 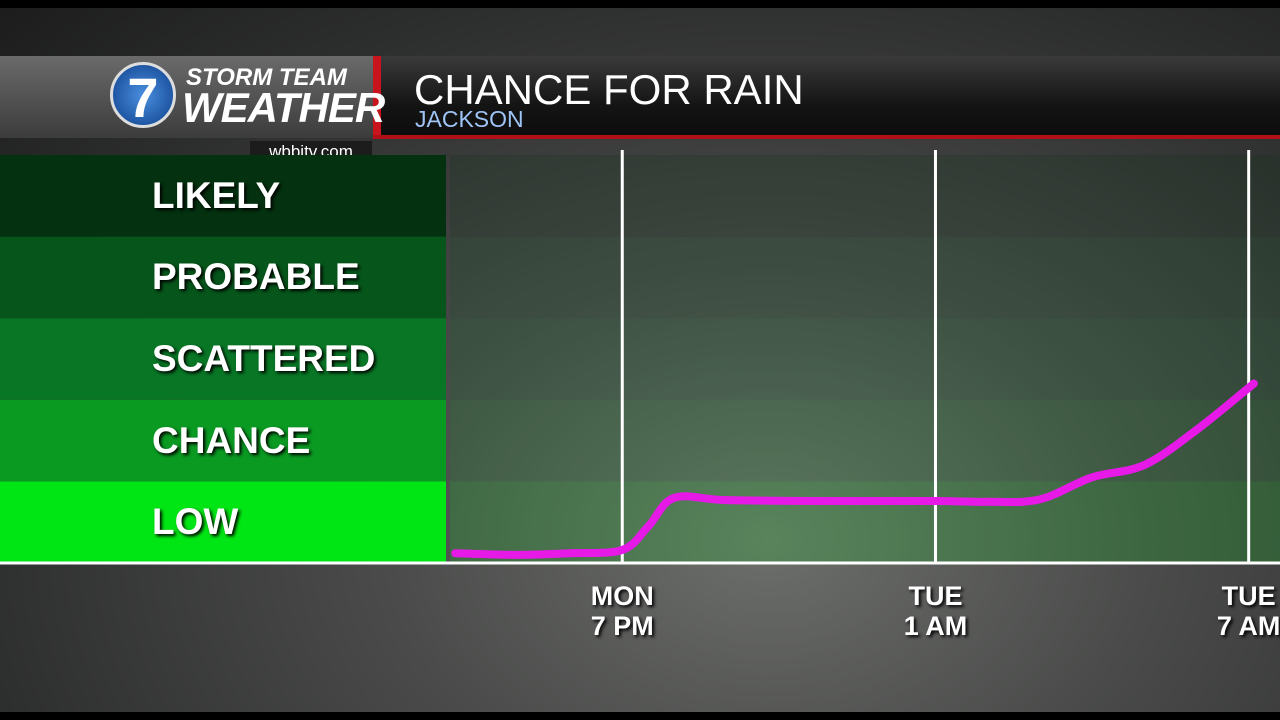 I want to click on x-tick-label: MON 7 PM, so click(x=622, y=611).